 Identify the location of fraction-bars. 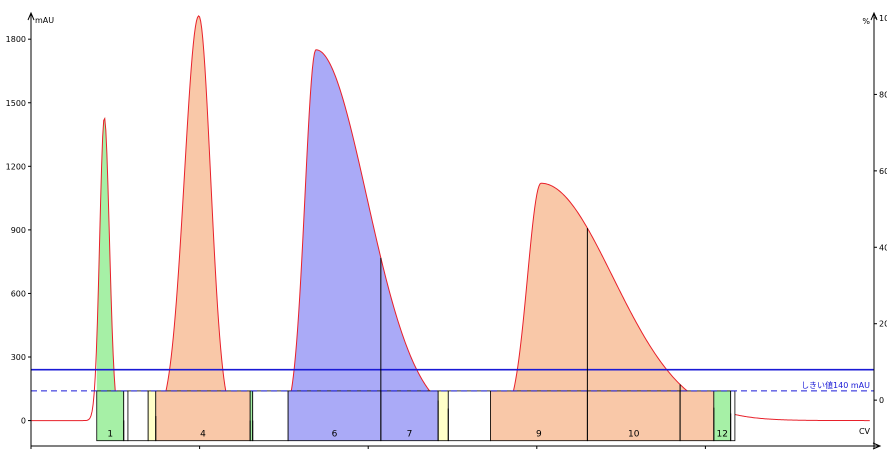
(416, 416).